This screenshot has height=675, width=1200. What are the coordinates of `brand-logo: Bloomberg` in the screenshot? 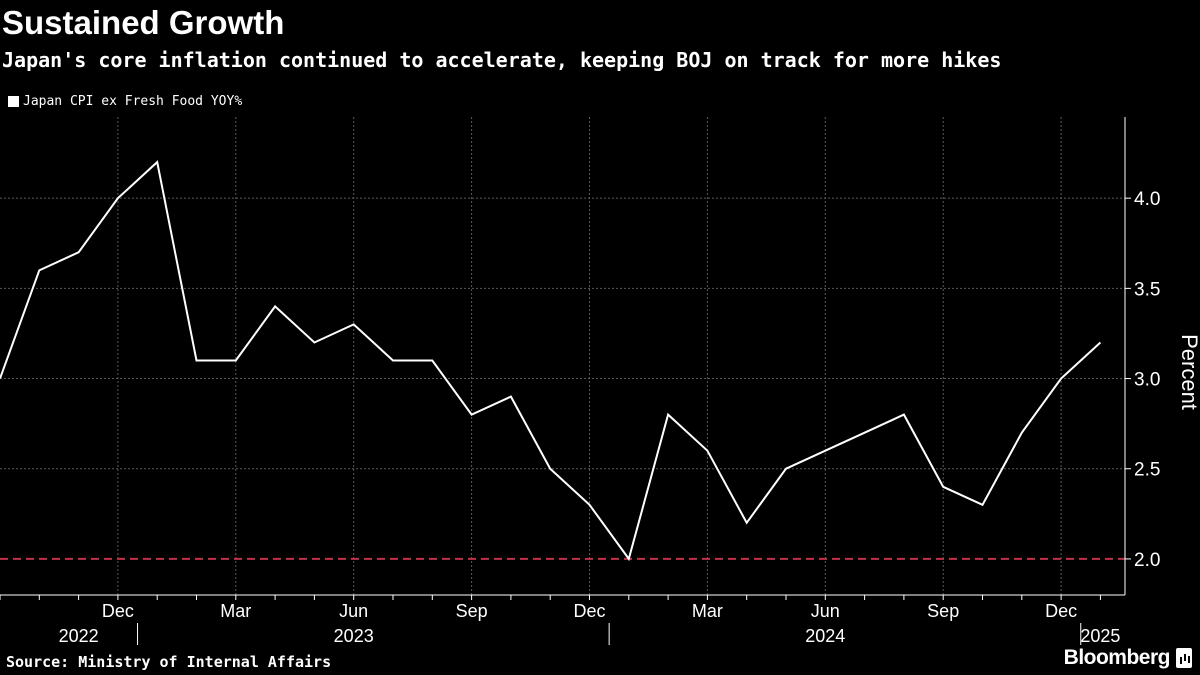 It's located at (1128, 658).